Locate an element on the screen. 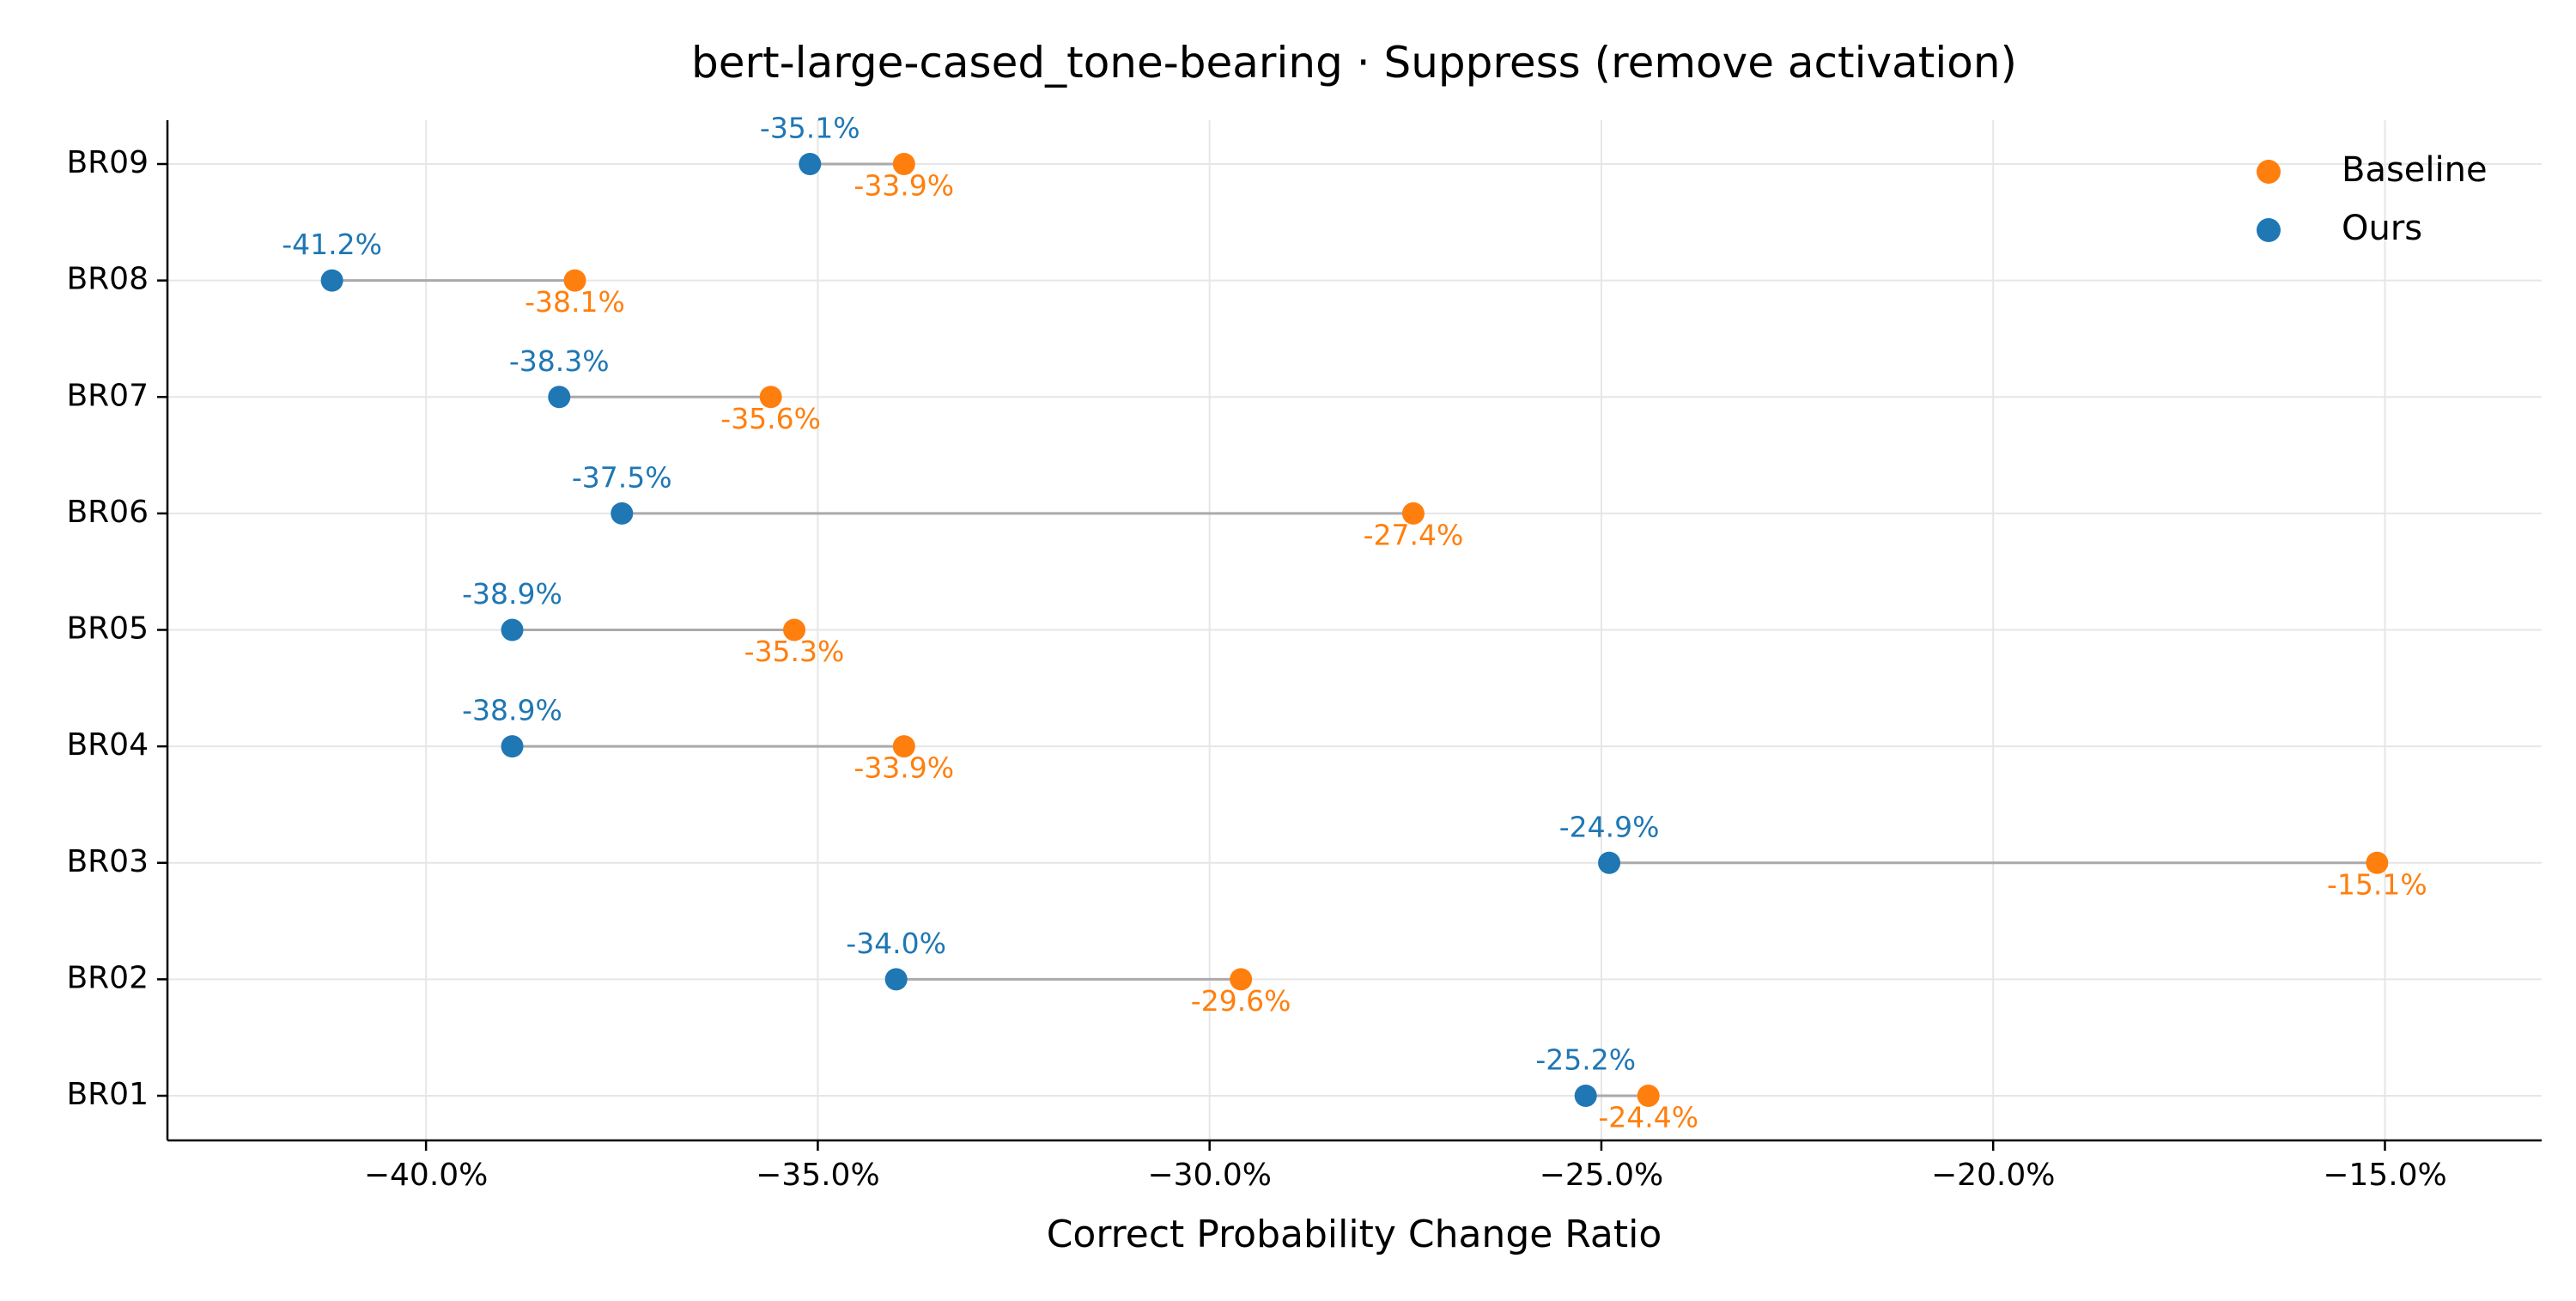  legend-marker-baseline is located at coordinates (2269, 172).